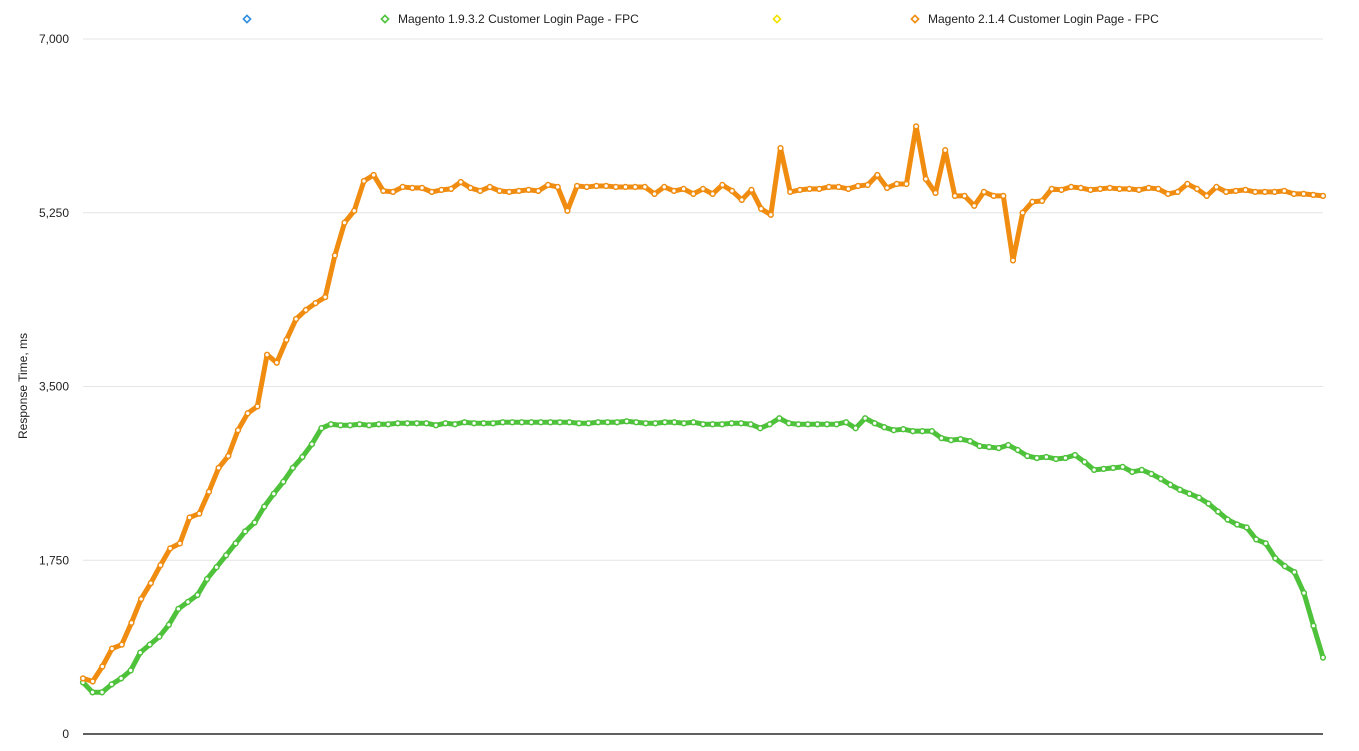  Describe the element at coordinates (54, 387) in the screenshot. I see `y-tick-label: 3,500` at that location.